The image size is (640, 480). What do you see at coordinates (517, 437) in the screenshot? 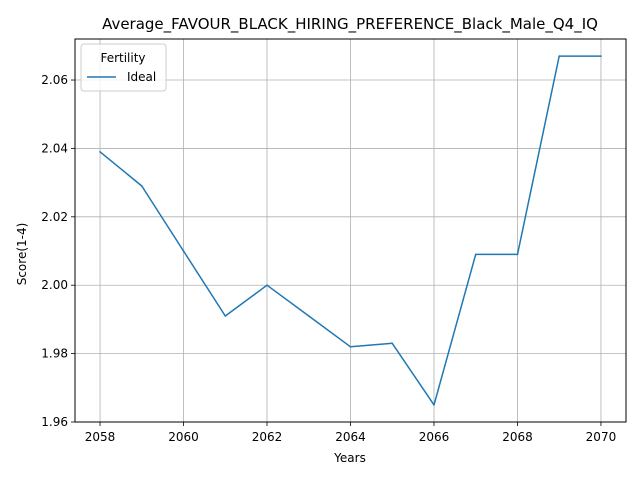
I see `x-tick-label: 2068` at bounding box center [517, 437].